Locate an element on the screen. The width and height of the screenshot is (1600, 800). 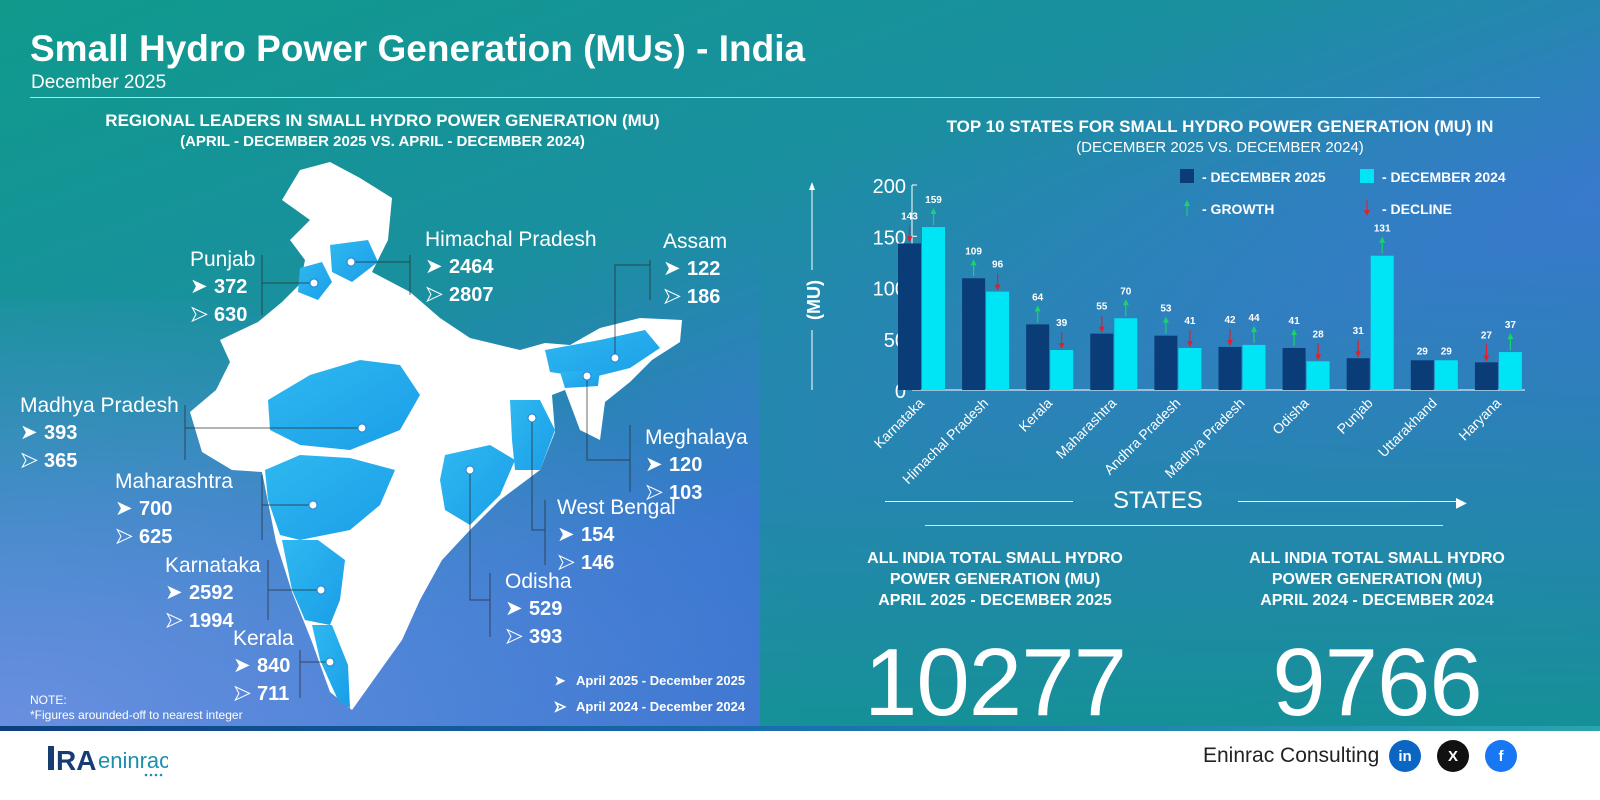
x-tick-label: Maharashtra is located at coordinates (1086, 428).